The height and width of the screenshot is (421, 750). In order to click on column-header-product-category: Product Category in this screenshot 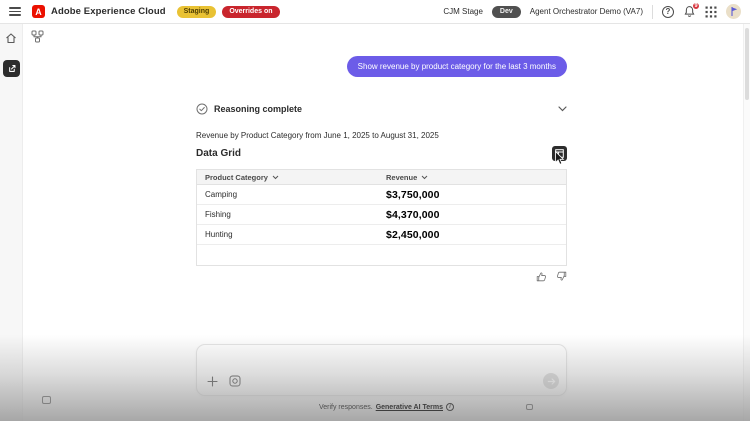, I will do `click(291, 177)`.